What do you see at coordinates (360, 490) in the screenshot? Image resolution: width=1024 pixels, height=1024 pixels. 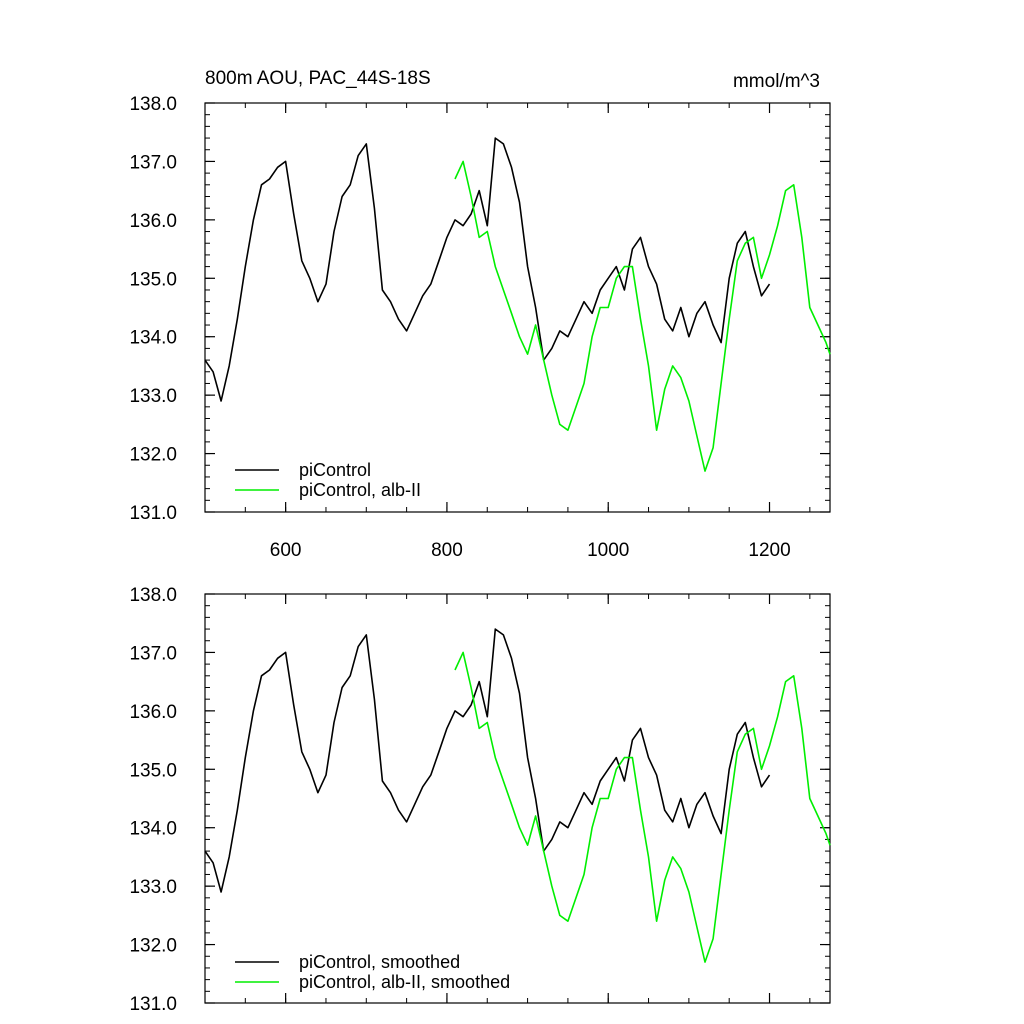 I see `legend-label: piControl, alb-II` at bounding box center [360, 490].